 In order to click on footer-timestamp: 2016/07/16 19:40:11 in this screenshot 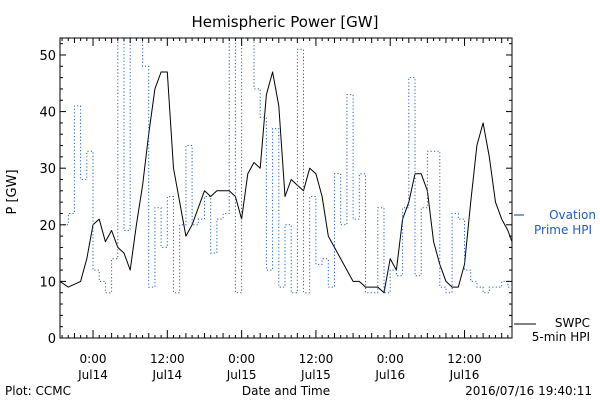, I will do `click(528, 391)`.